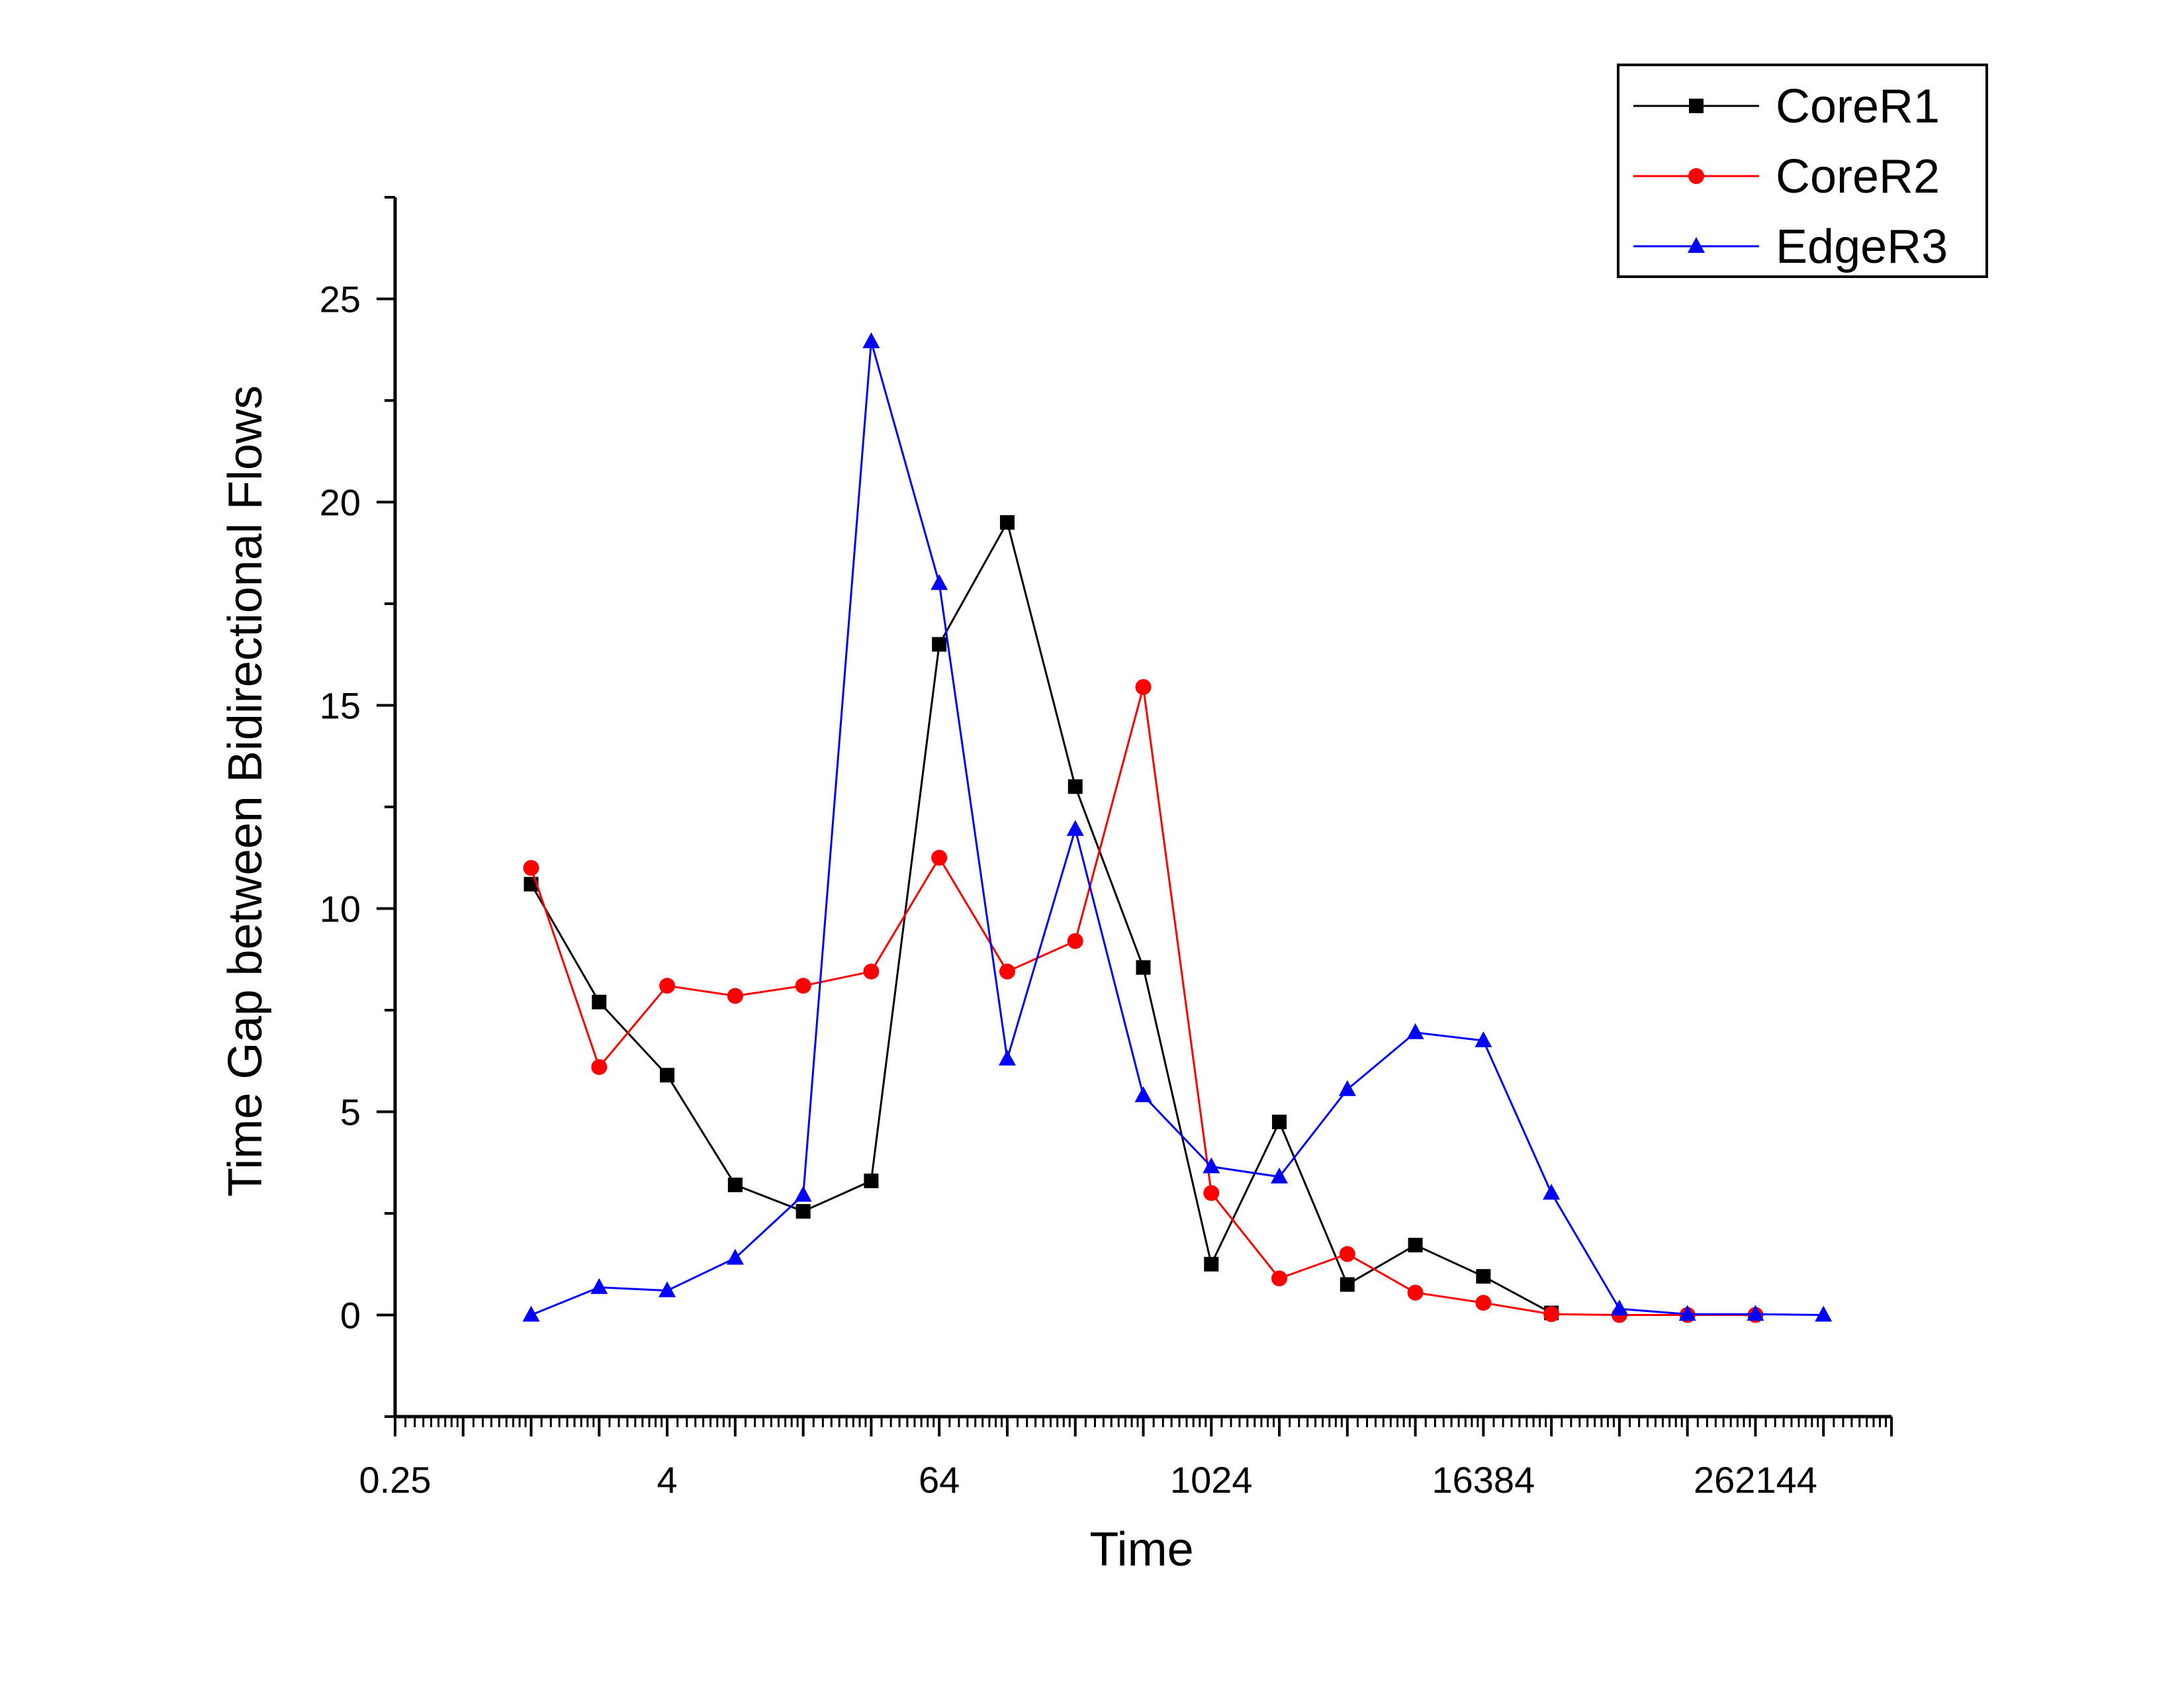 This screenshot has height=1688, width=2184. I want to click on legend-label: EdgeR3, so click(1862, 246).